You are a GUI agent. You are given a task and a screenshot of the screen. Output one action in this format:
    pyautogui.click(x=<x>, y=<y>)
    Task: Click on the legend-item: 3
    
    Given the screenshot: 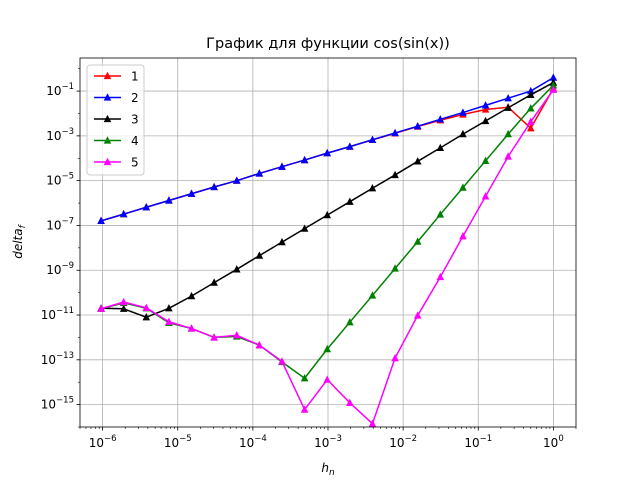 What is the action you would take?
    pyautogui.click(x=116, y=120)
    